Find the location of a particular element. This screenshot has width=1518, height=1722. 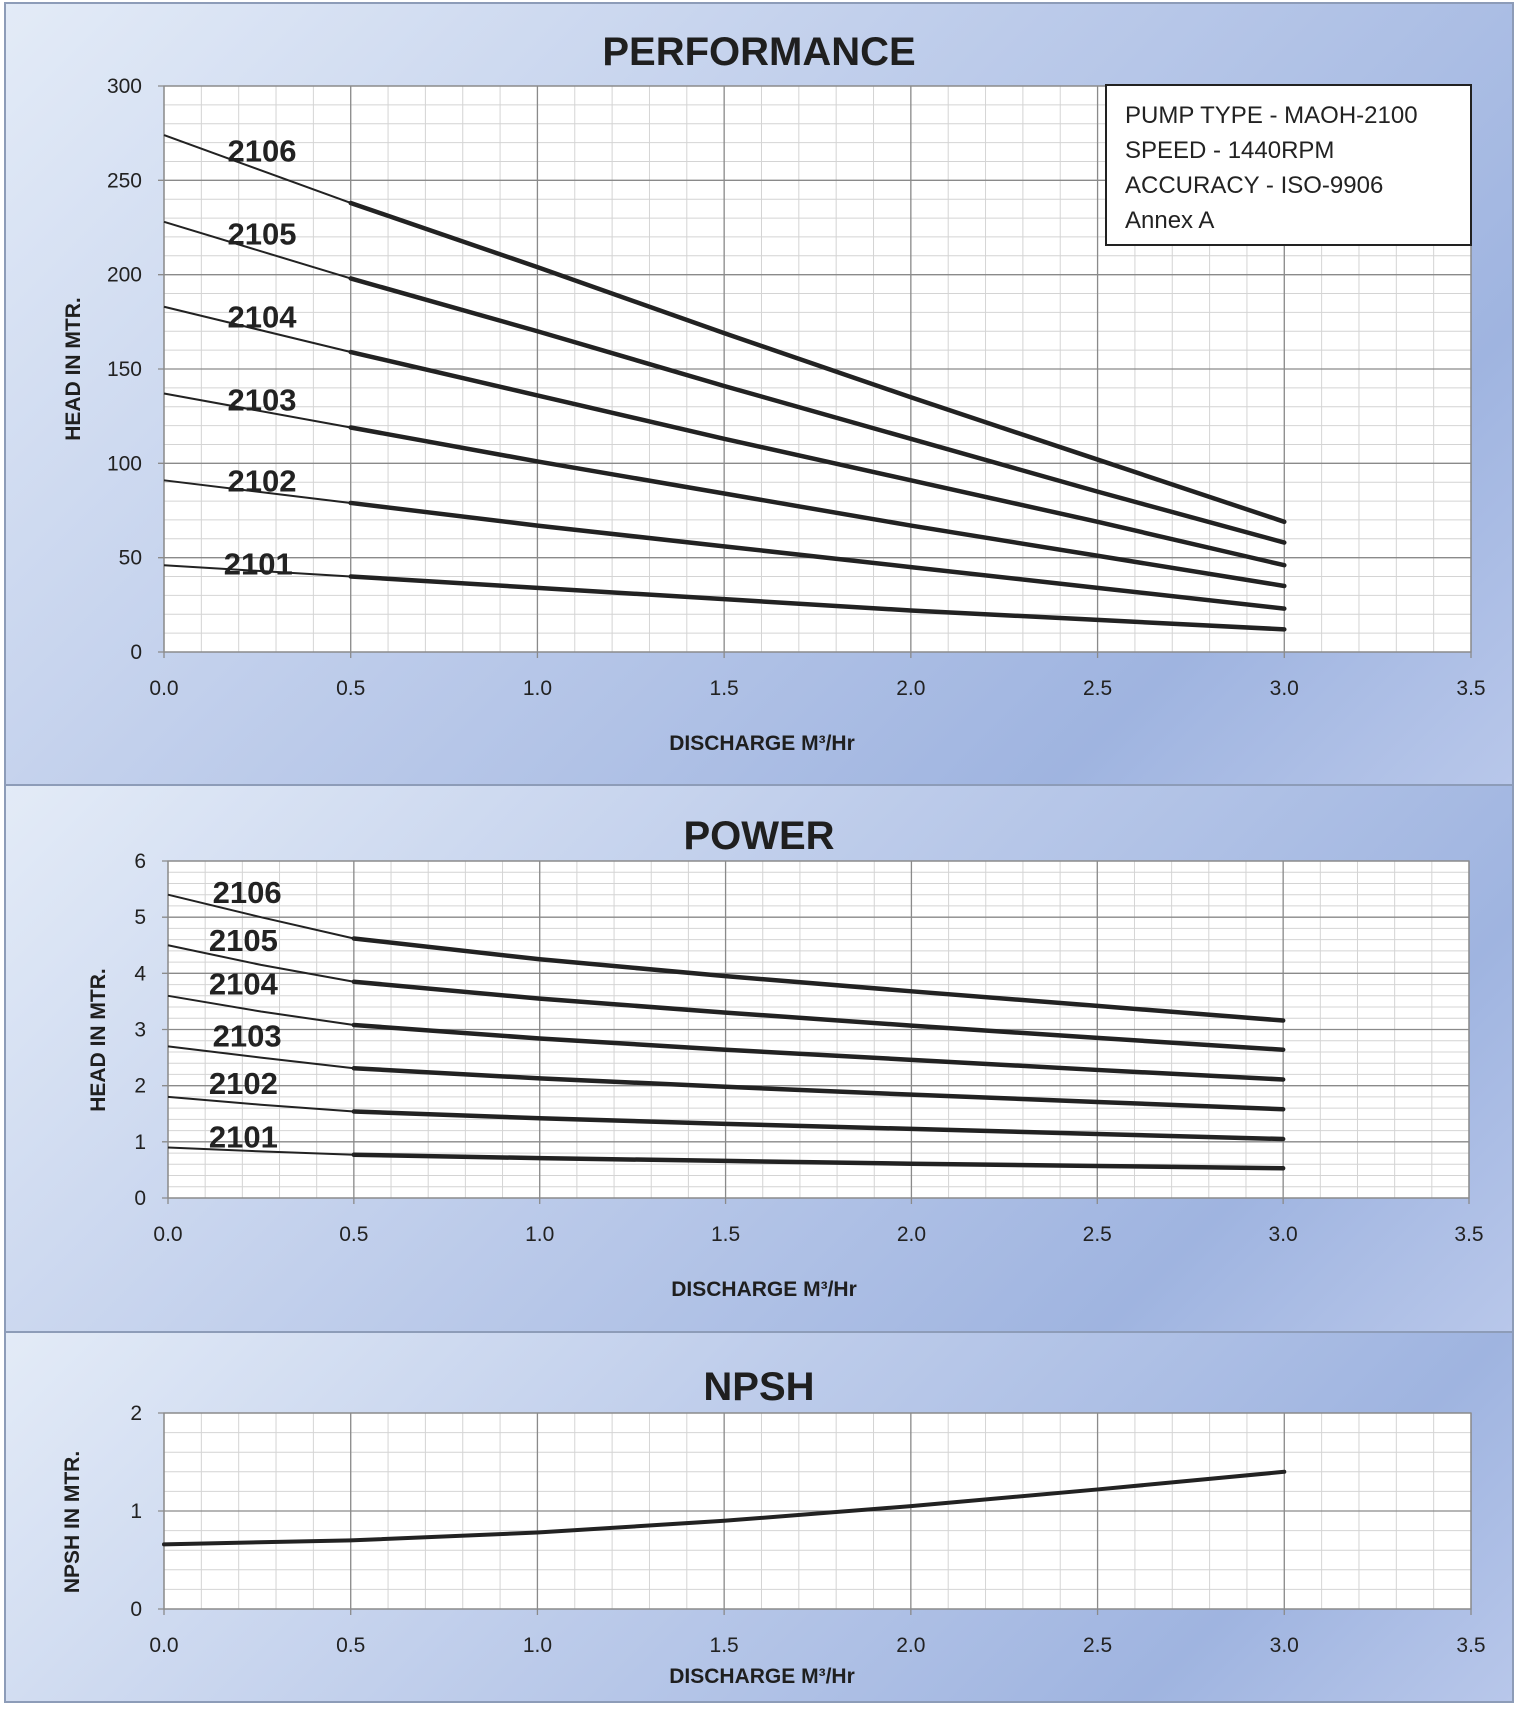

power-ylabel: HEAD IN MTR. is located at coordinates (98, 1040).